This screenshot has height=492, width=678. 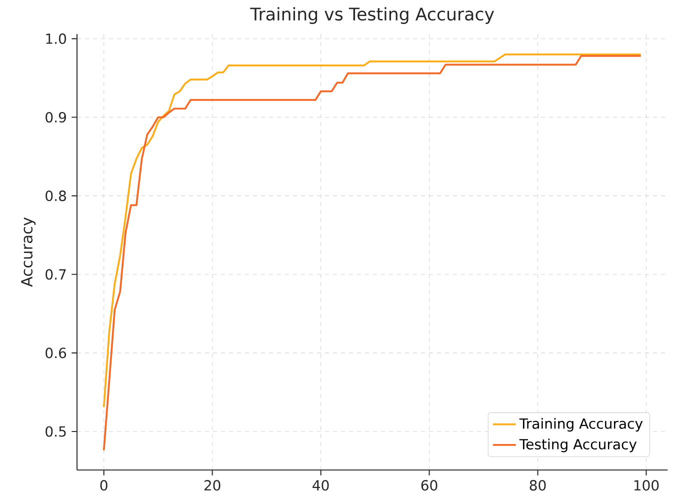 What do you see at coordinates (56, 117) in the screenshot?
I see `y-tick-label: 0.9` at bounding box center [56, 117].